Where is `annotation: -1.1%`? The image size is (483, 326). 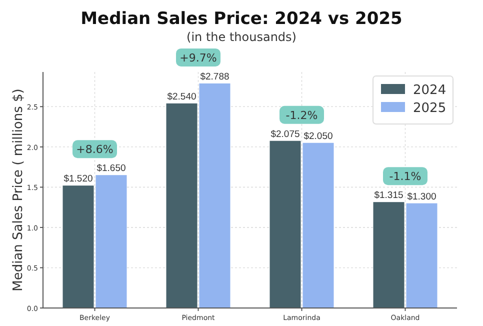 annotation: -1.1% is located at coordinates (405, 177).